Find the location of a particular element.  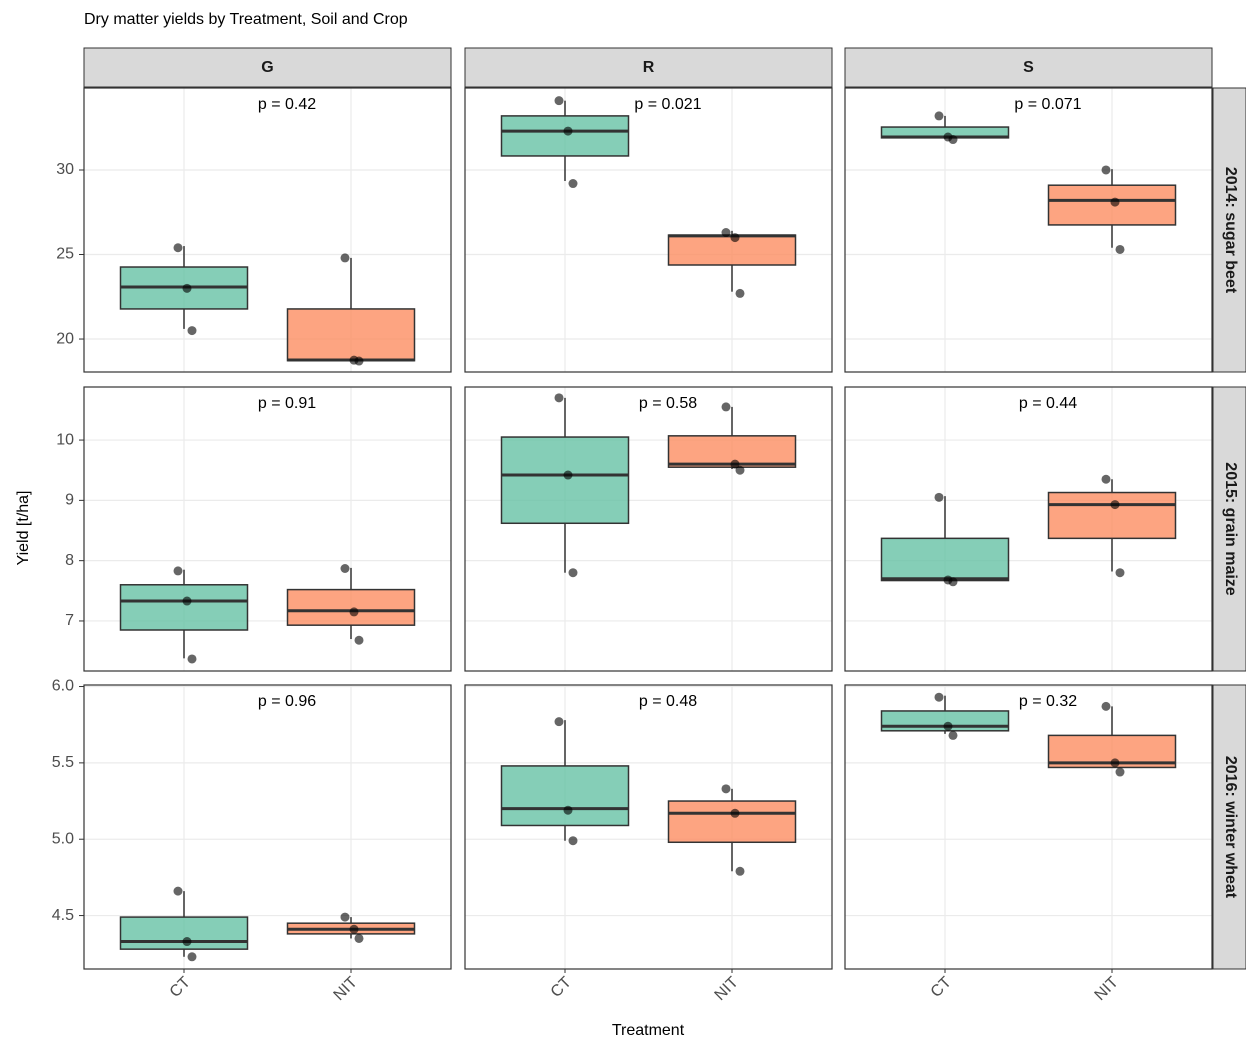

y-tick-label: 9 is located at coordinates (69, 500).